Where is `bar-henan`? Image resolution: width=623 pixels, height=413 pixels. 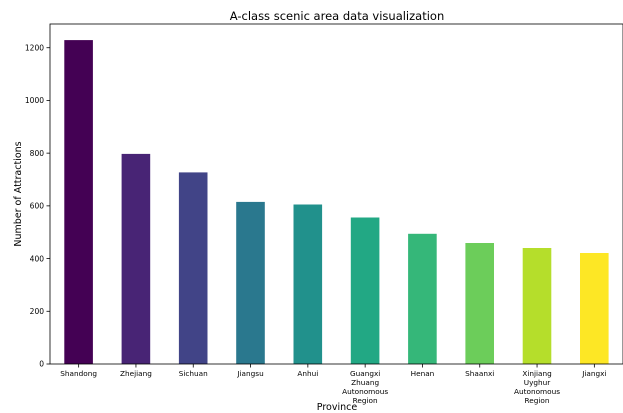 bar-henan is located at coordinates (422, 298).